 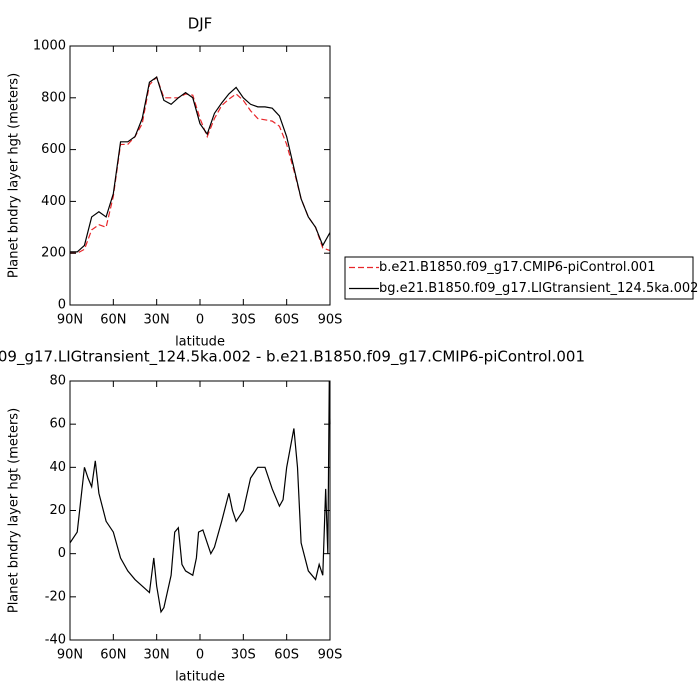 What do you see at coordinates (57, 510) in the screenshot?
I see `y-tick-label: 20` at bounding box center [57, 510].